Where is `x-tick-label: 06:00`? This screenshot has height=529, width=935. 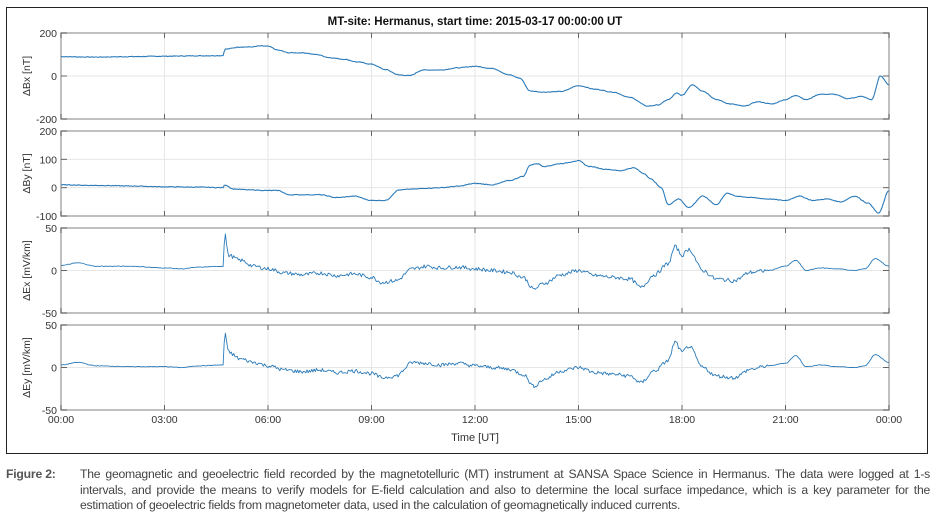
x-tick-label: 06:00 is located at coordinates (268, 420).